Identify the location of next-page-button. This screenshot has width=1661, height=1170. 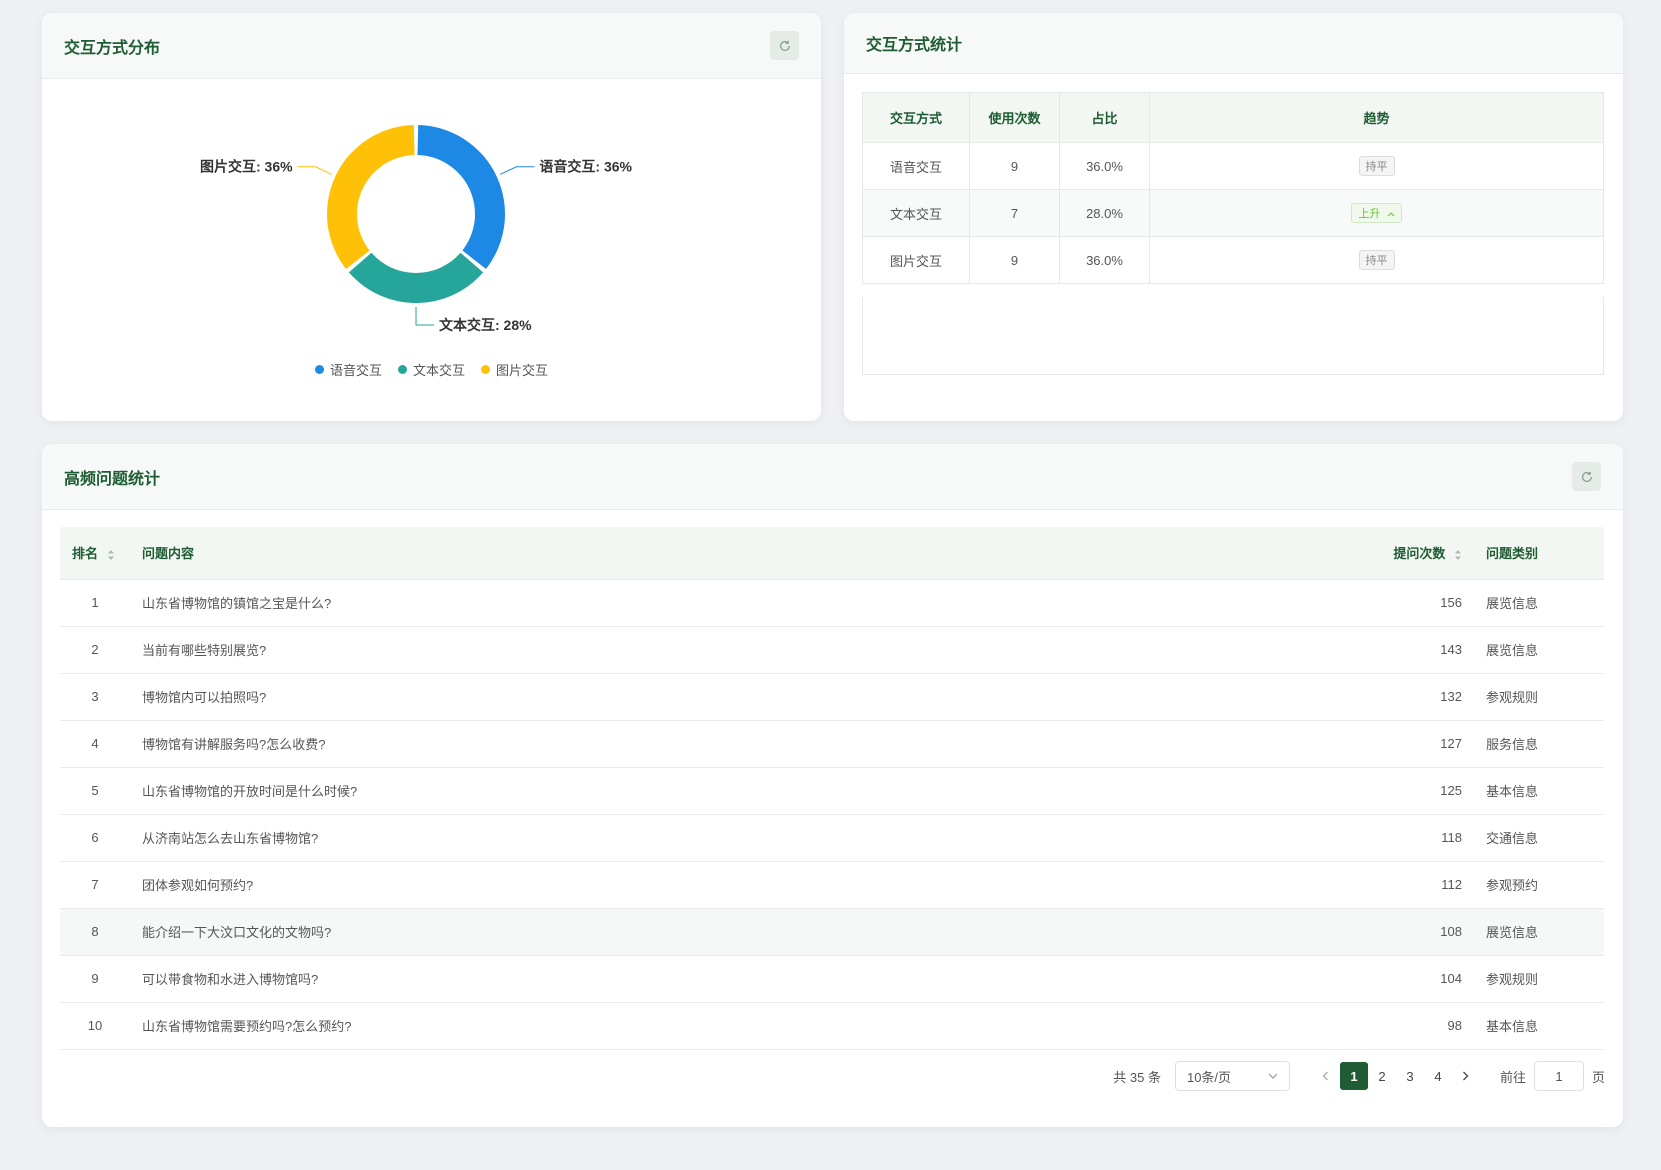
(1466, 1076).